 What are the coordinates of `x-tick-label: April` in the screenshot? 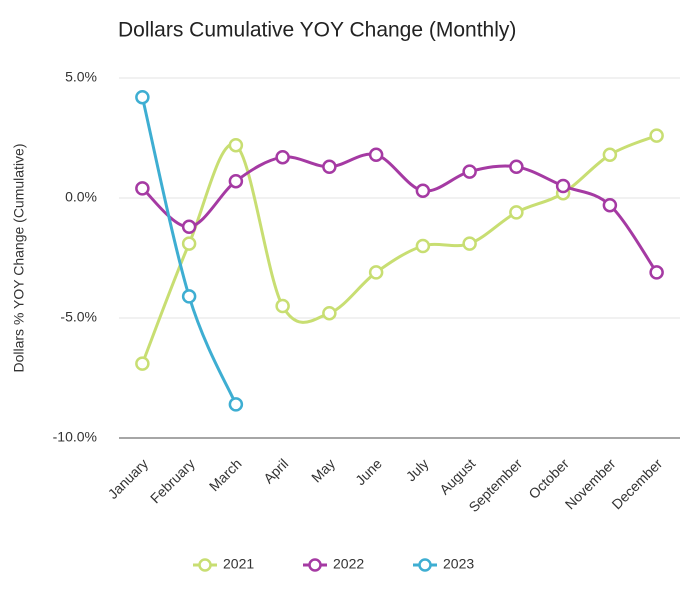 It's located at (275, 470).